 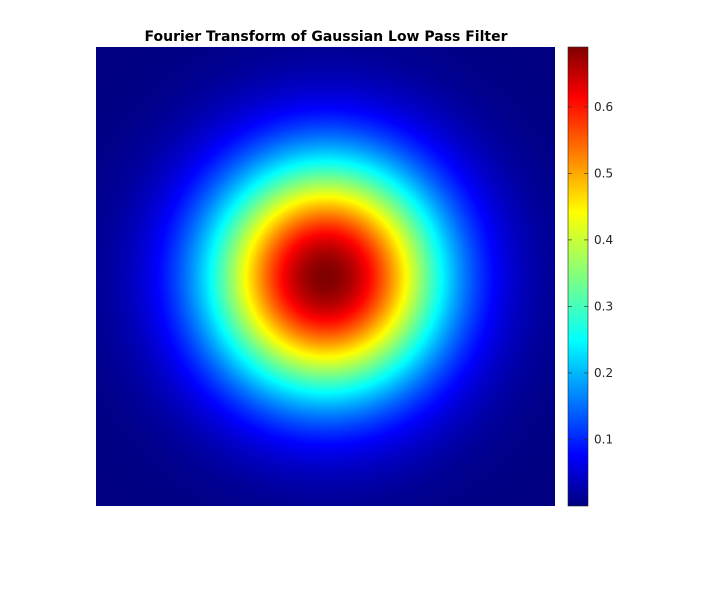 I want to click on colorbar-tick-label: 0.3, so click(x=603, y=306).